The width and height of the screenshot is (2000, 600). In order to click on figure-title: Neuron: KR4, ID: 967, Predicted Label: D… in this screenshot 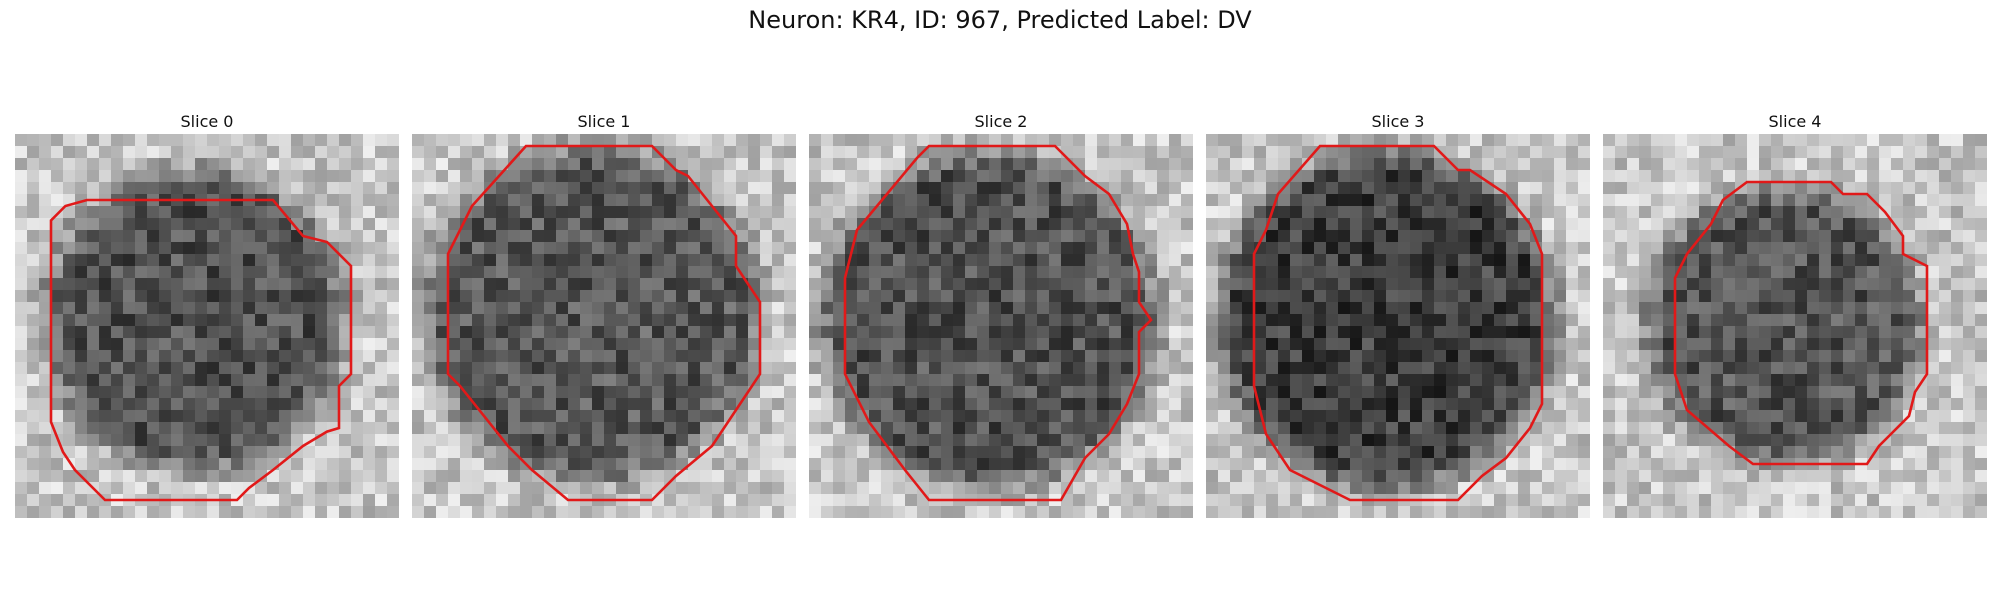, I will do `click(1000, 20)`.